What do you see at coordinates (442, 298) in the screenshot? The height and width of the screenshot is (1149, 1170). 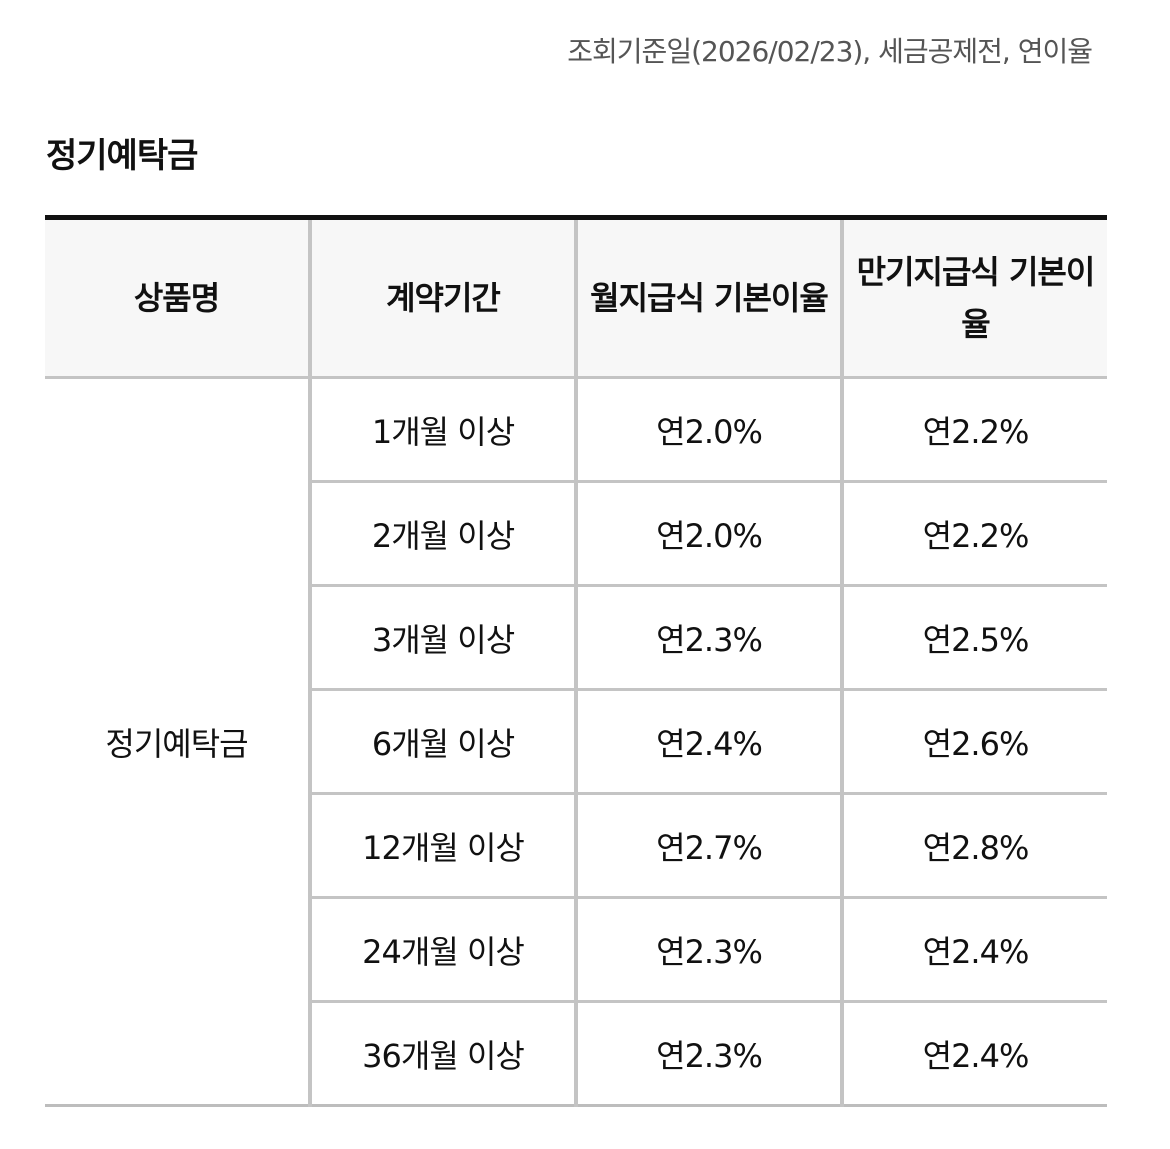 I see `header-contract-term: 계약기간` at bounding box center [442, 298].